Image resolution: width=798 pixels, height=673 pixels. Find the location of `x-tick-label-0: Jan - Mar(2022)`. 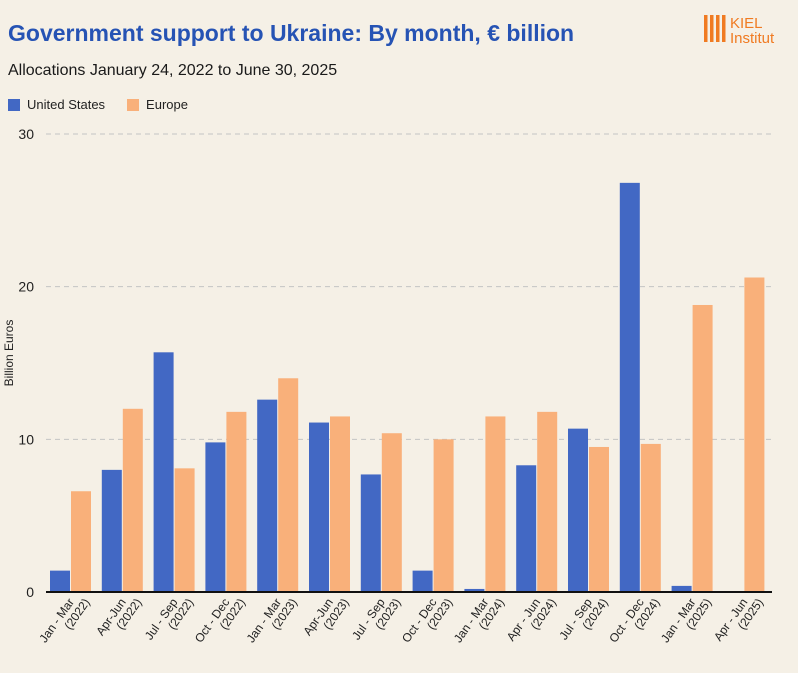

x-tick-label-0: Jan - Mar(2022) is located at coordinates (64, 620).